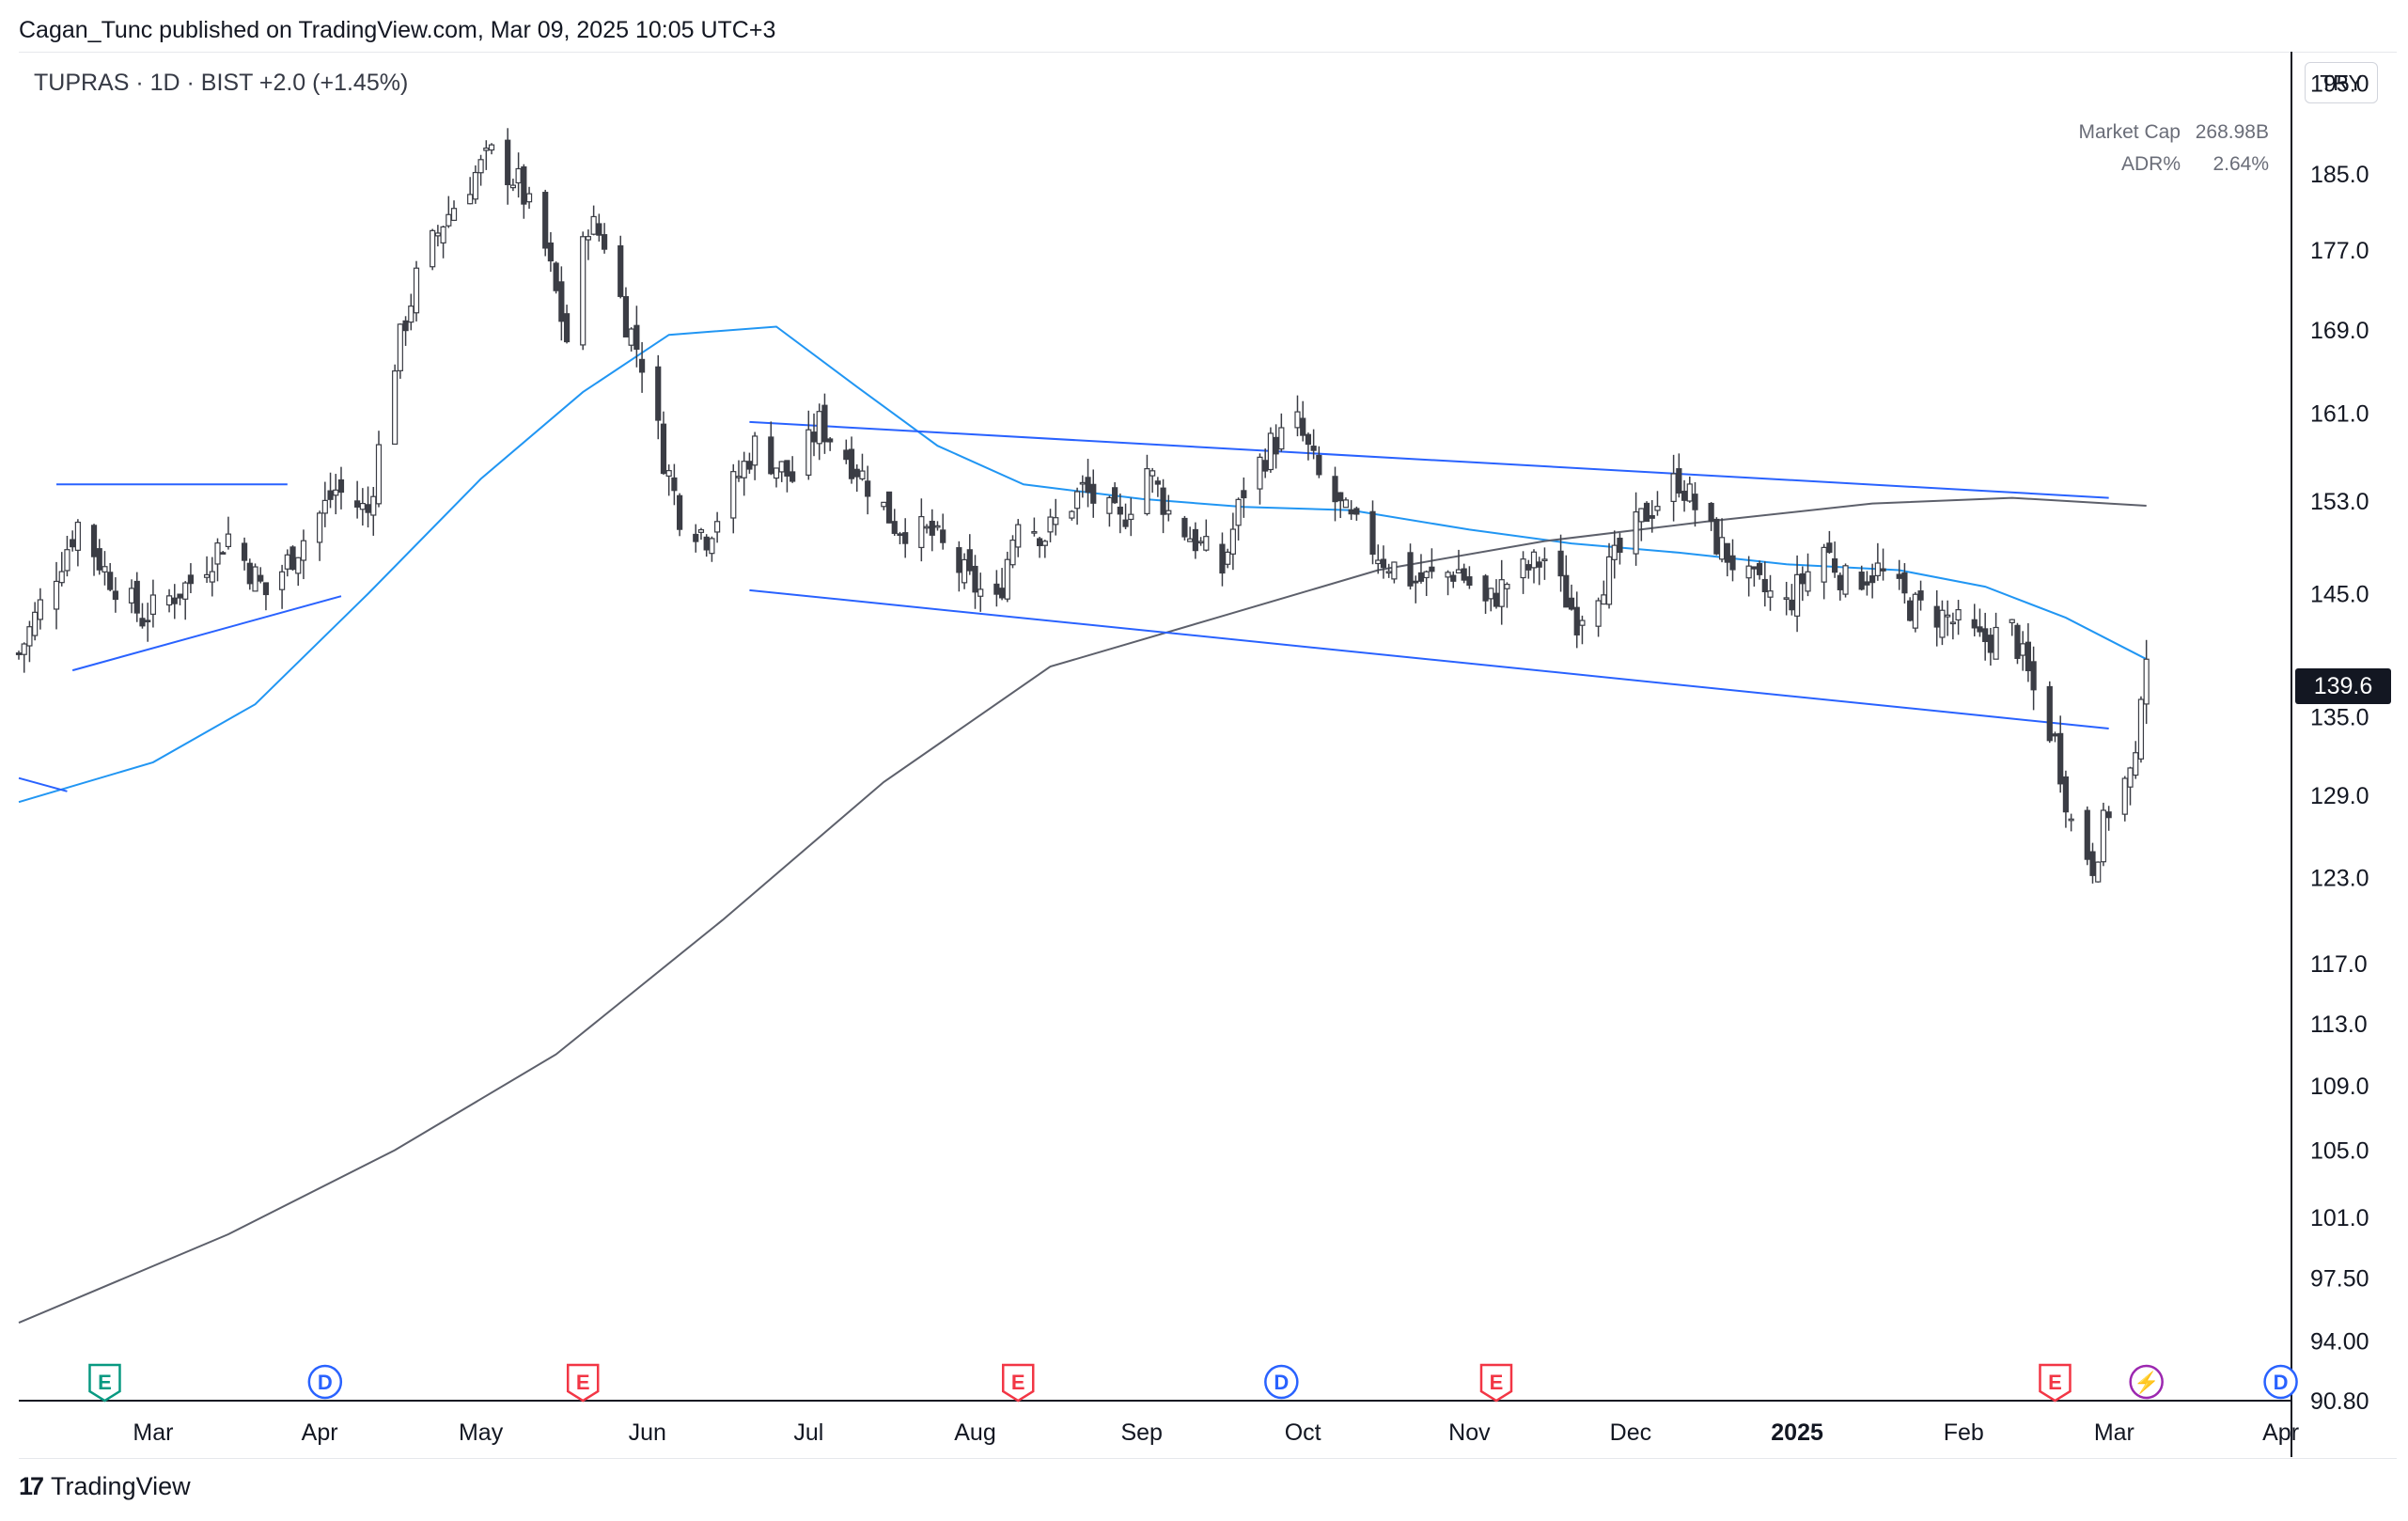 This screenshot has height=1521, width=2408. Describe the element at coordinates (647, 1432) in the screenshot. I see `x-tick-label: Jun` at that location.